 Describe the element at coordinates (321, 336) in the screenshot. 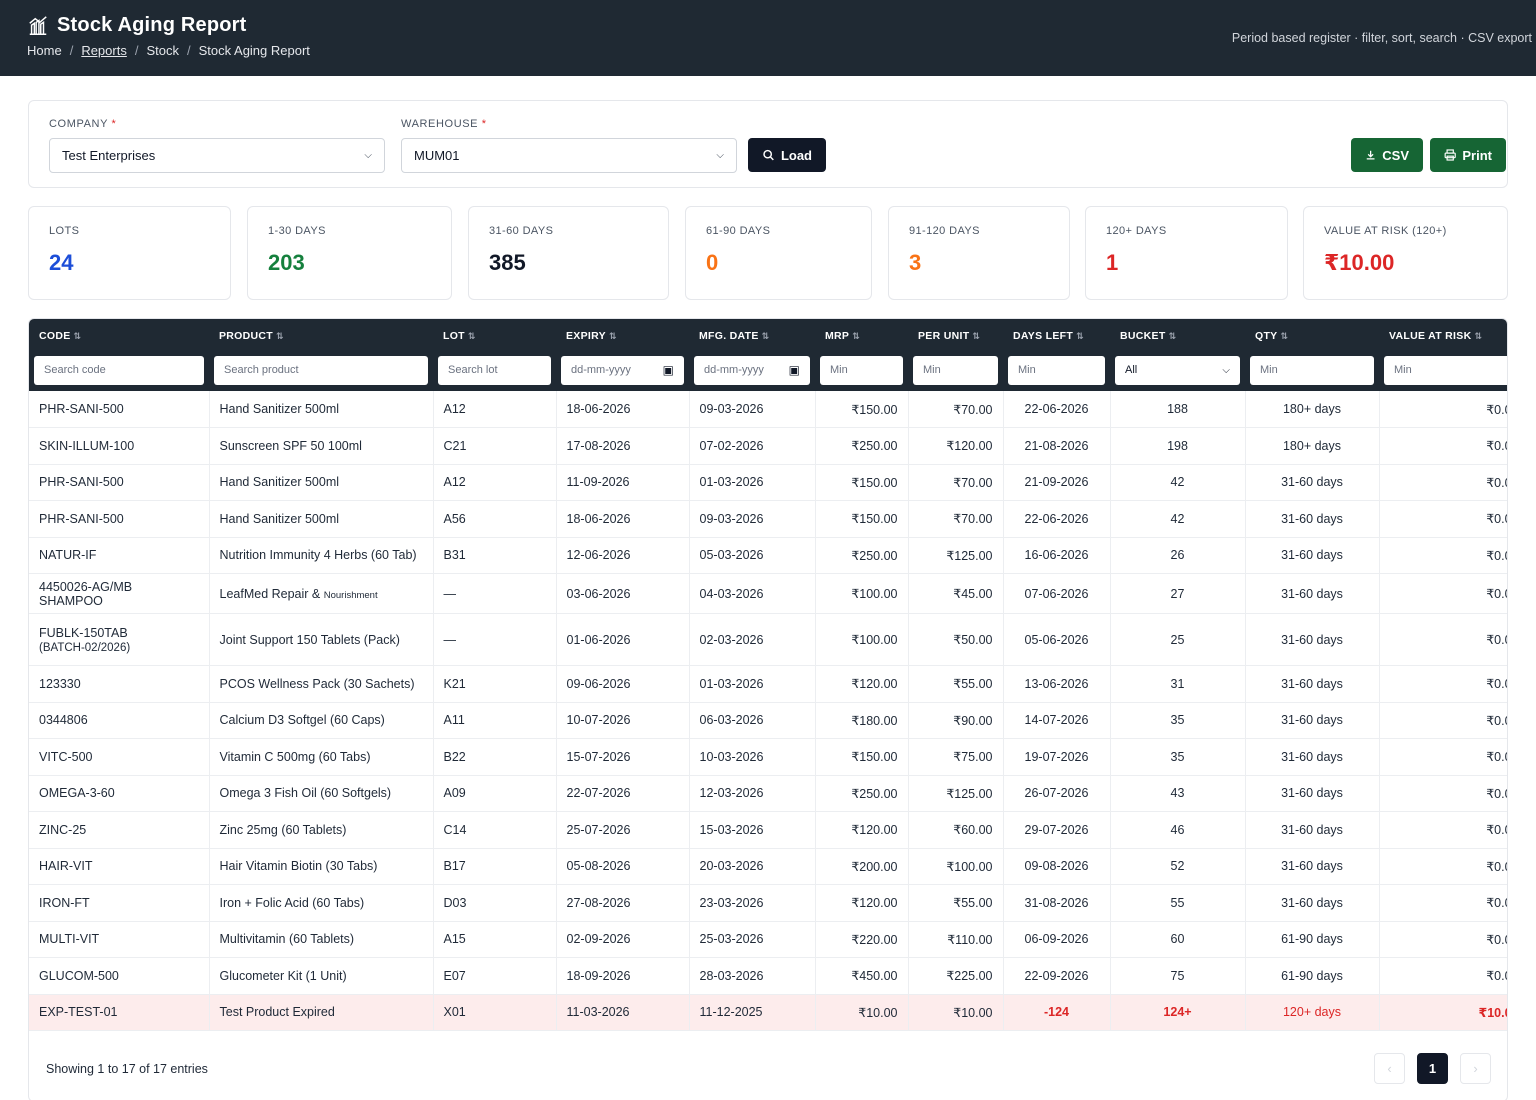

I see `column-header: PRODUCT ⇅` at that location.